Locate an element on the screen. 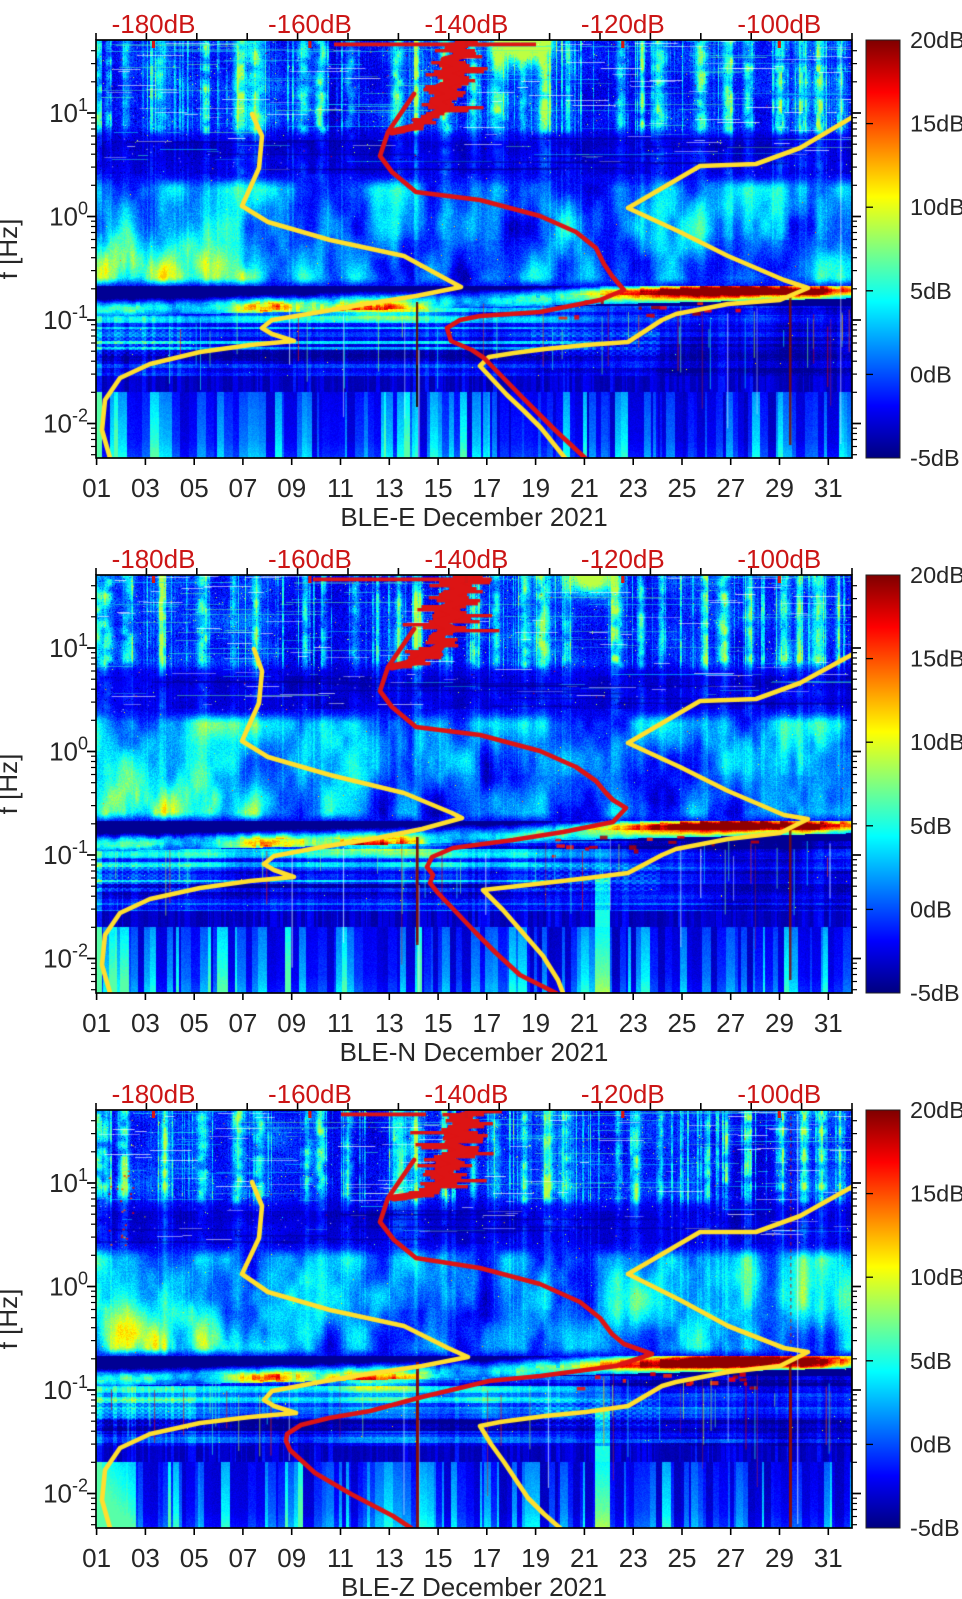  svg-text: BLE-Z December 2021 is located at coordinates (474, 1585).